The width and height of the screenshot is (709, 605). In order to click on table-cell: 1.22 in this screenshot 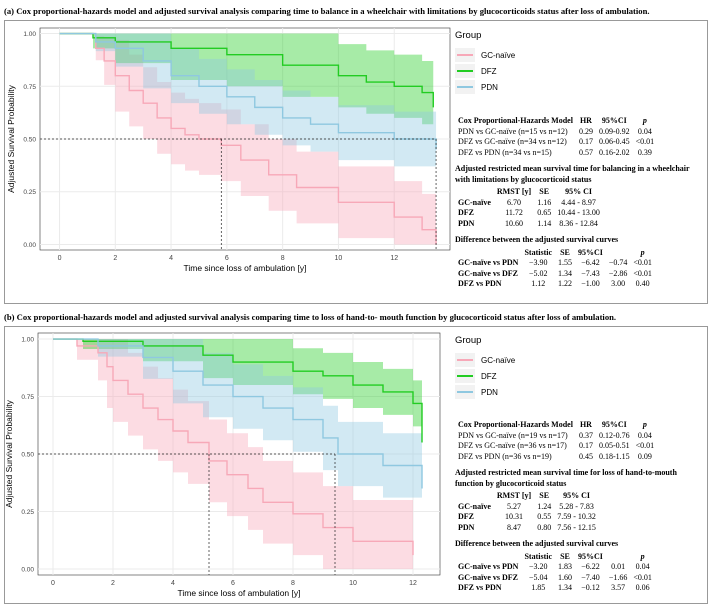, I will do `click(565, 283)`.